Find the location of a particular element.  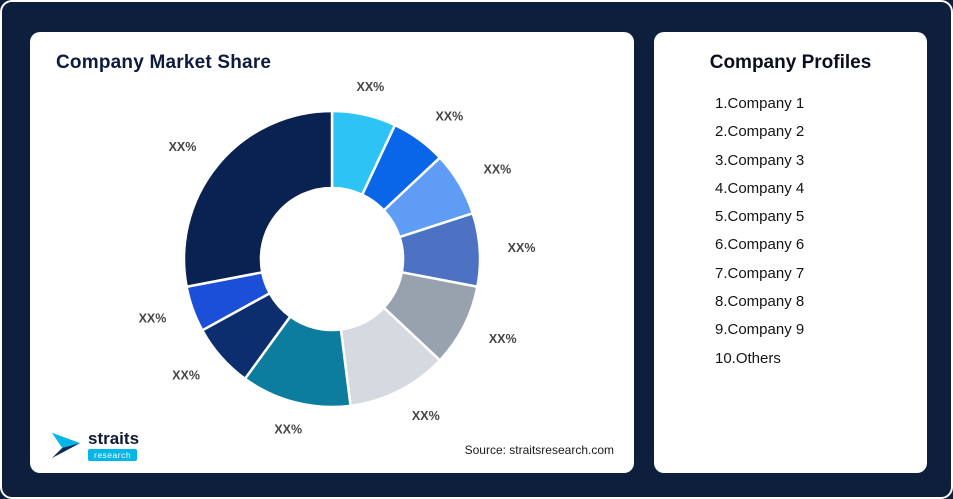

slice-label-company-1: XX% is located at coordinates (370, 87).